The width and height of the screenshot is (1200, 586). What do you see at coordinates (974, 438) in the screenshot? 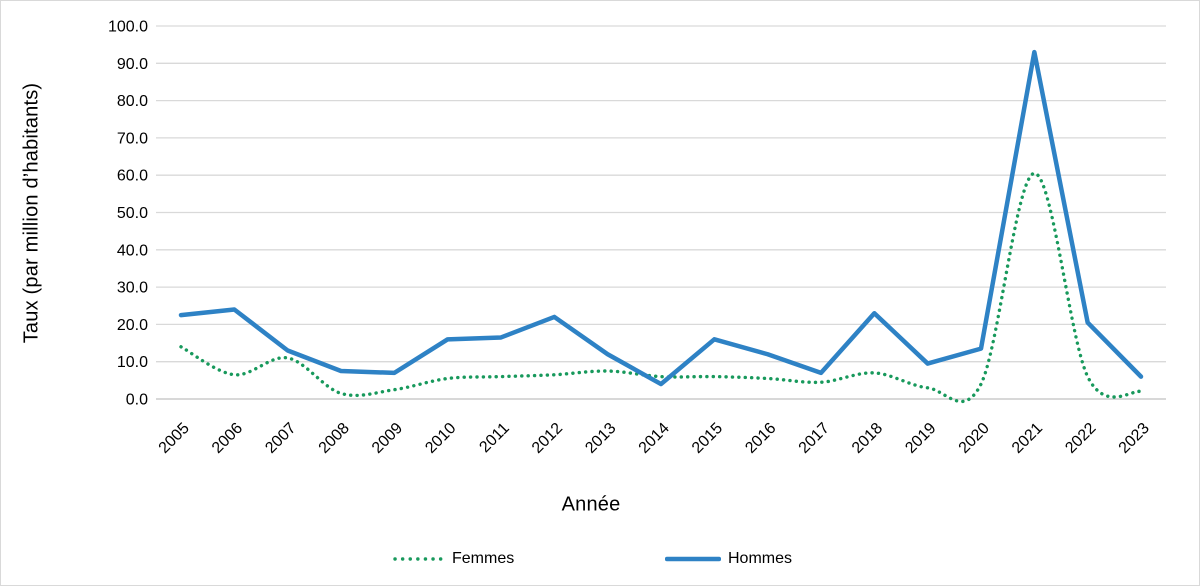
I see `x-tick-label: 2020` at bounding box center [974, 438].